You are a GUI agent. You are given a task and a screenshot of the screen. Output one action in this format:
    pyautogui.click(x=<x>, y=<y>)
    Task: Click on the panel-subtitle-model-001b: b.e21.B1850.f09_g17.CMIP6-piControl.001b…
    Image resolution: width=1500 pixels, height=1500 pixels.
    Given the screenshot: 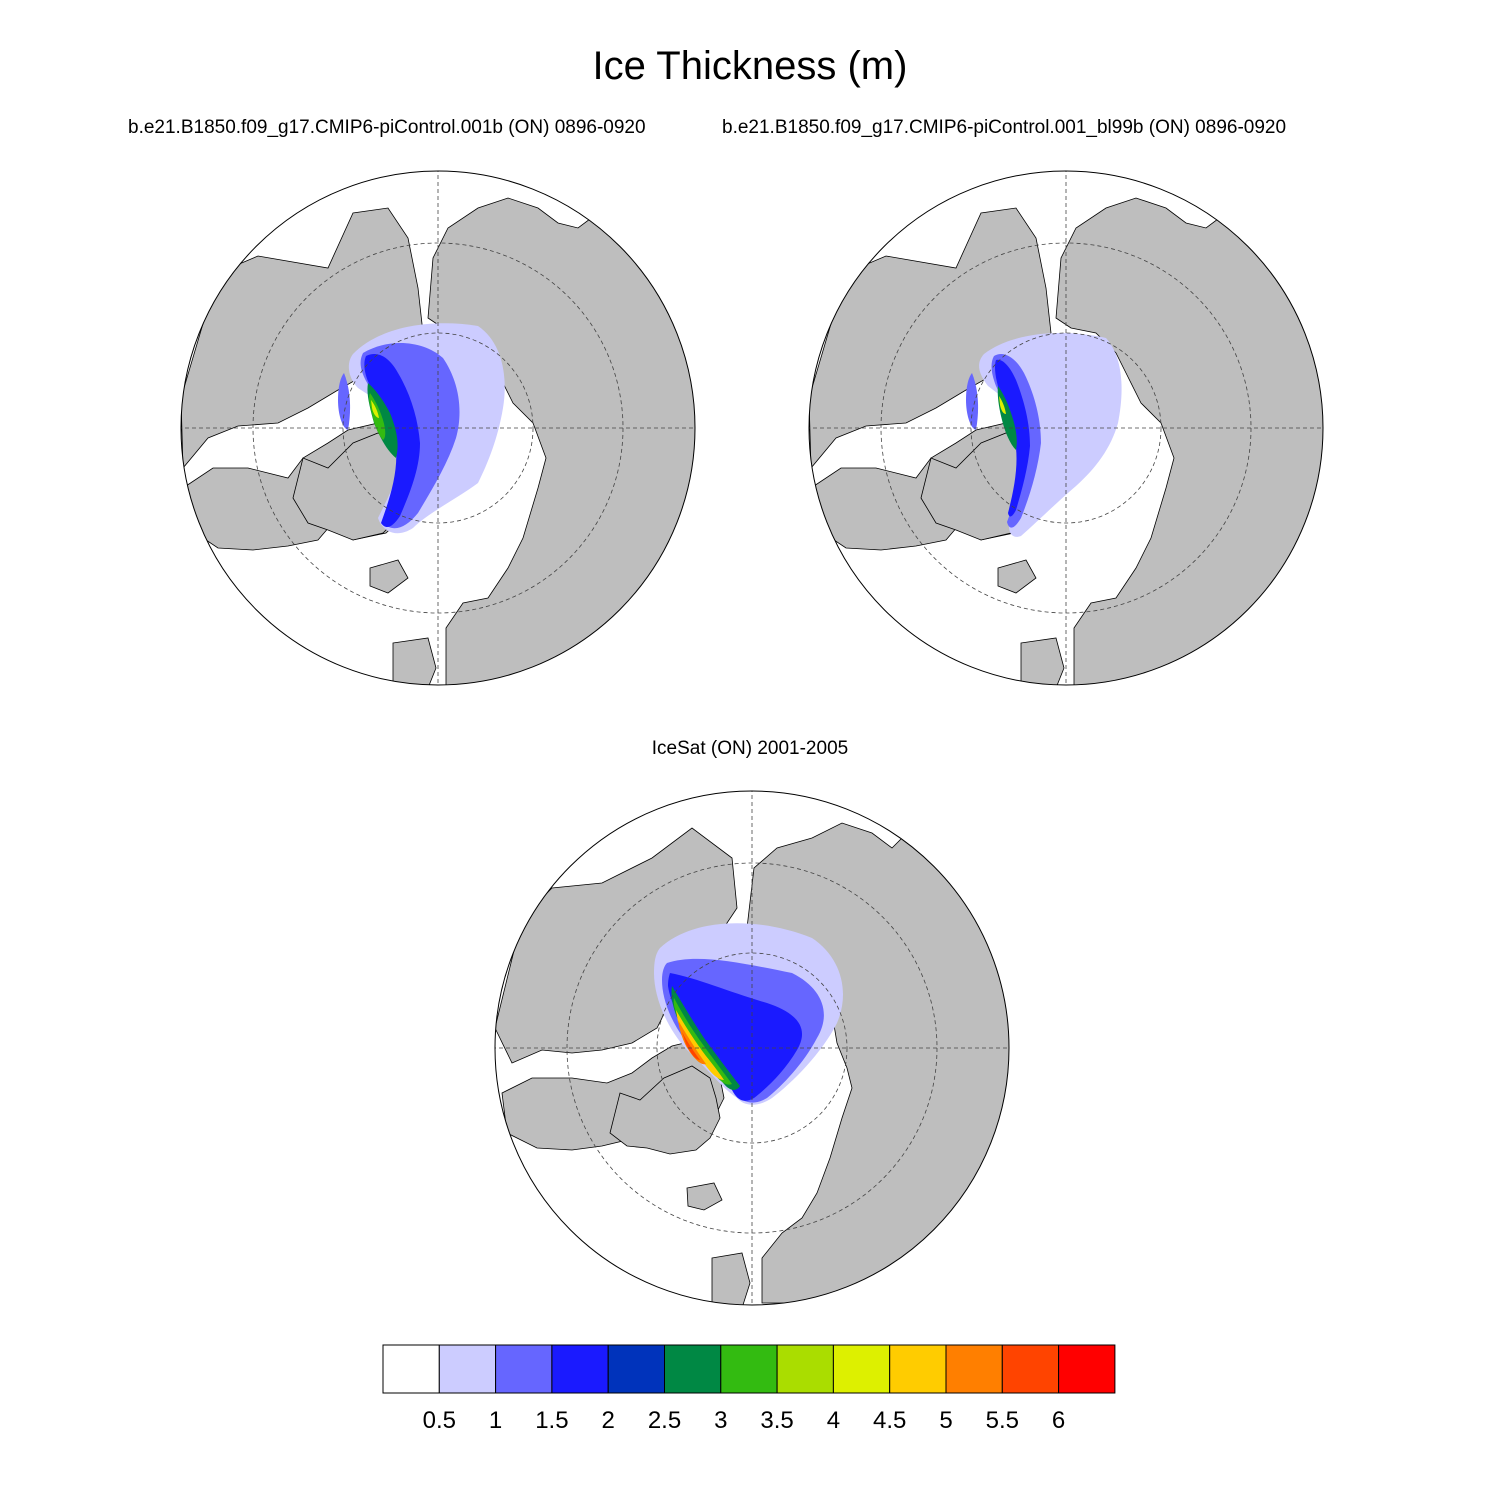 What is the action you would take?
    pyautogui.click(x=387, y=127)
    